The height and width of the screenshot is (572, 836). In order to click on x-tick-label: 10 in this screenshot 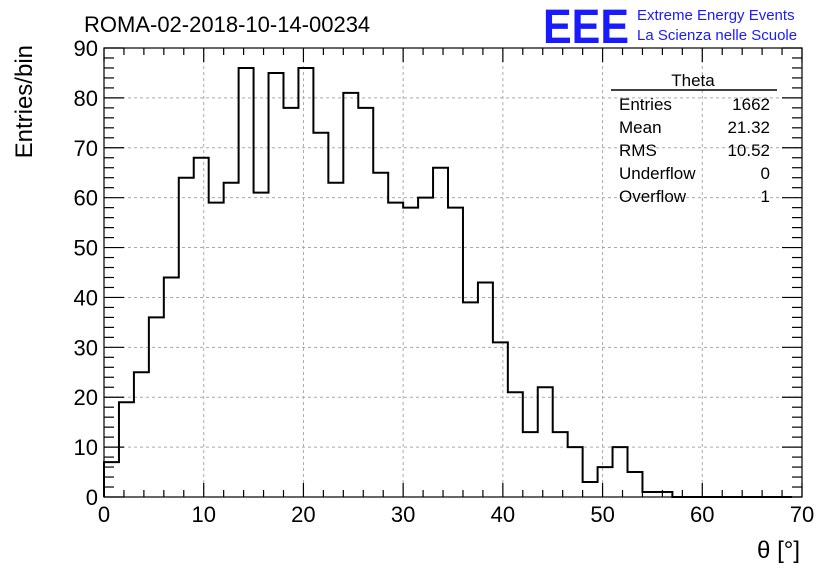, I will do `click(203, 514)`.